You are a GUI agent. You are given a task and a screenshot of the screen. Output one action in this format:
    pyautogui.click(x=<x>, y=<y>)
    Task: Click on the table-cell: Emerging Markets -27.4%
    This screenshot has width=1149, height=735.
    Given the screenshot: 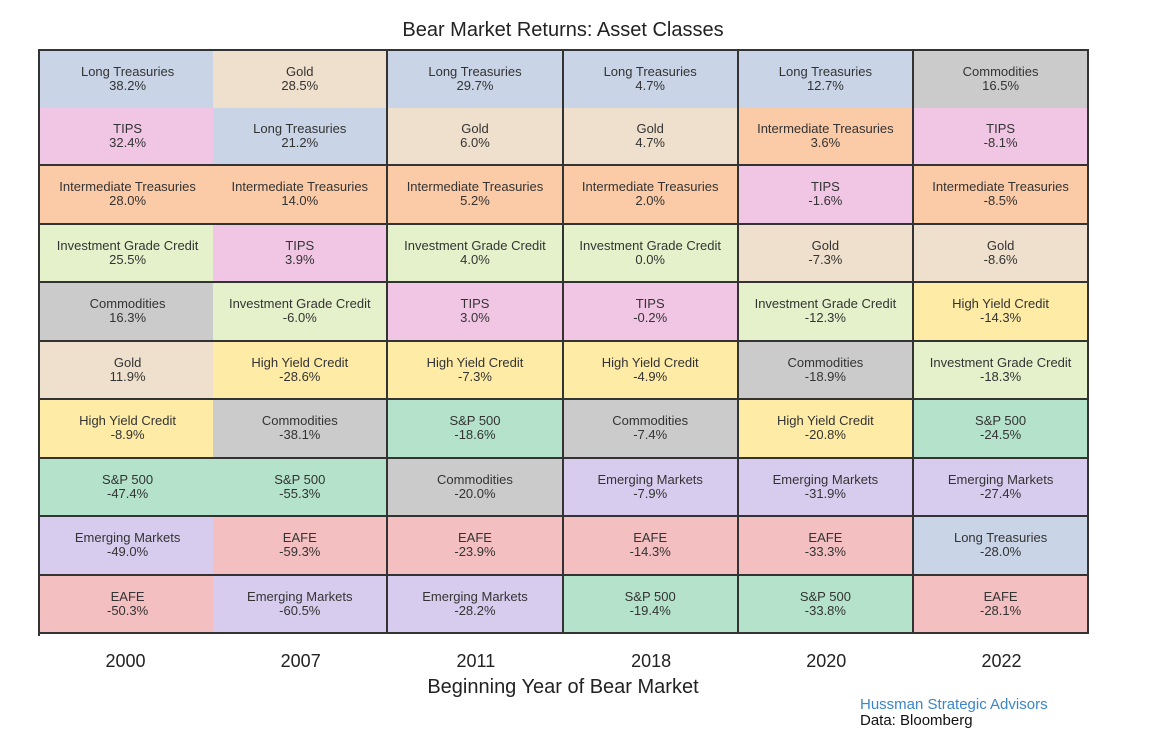 What is the action you would take?
    pyautogui.click(x=1002, y=487)
    